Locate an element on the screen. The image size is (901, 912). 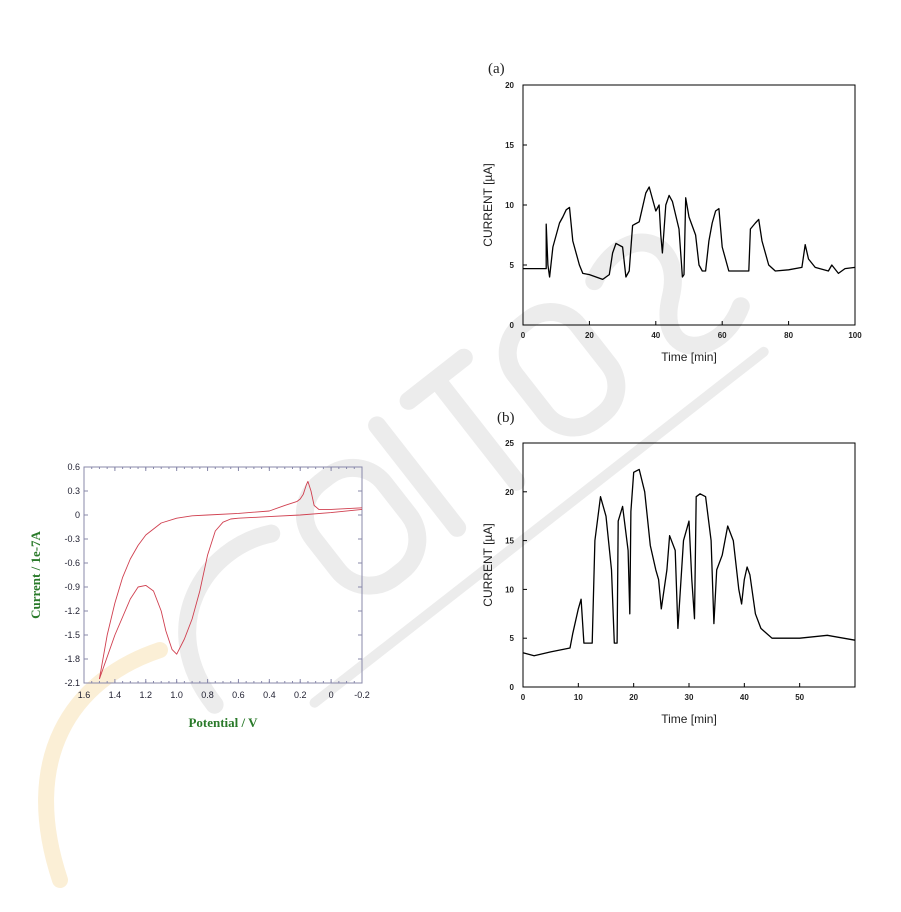
y-tick-label: 25 is located at coordinates (509, 443).